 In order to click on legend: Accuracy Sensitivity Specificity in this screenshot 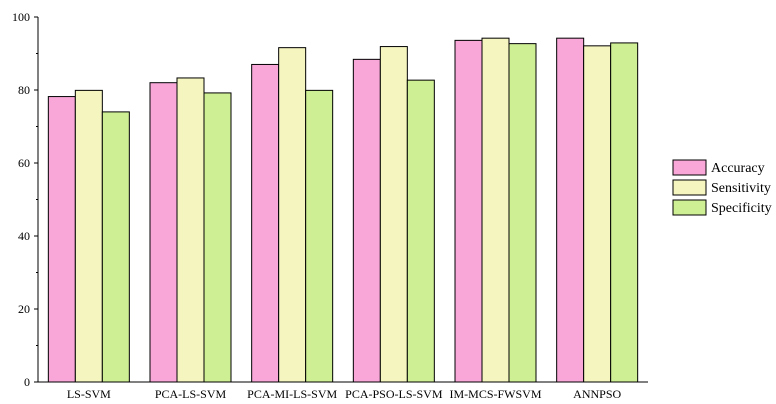, I will do `click(722, 187)`.